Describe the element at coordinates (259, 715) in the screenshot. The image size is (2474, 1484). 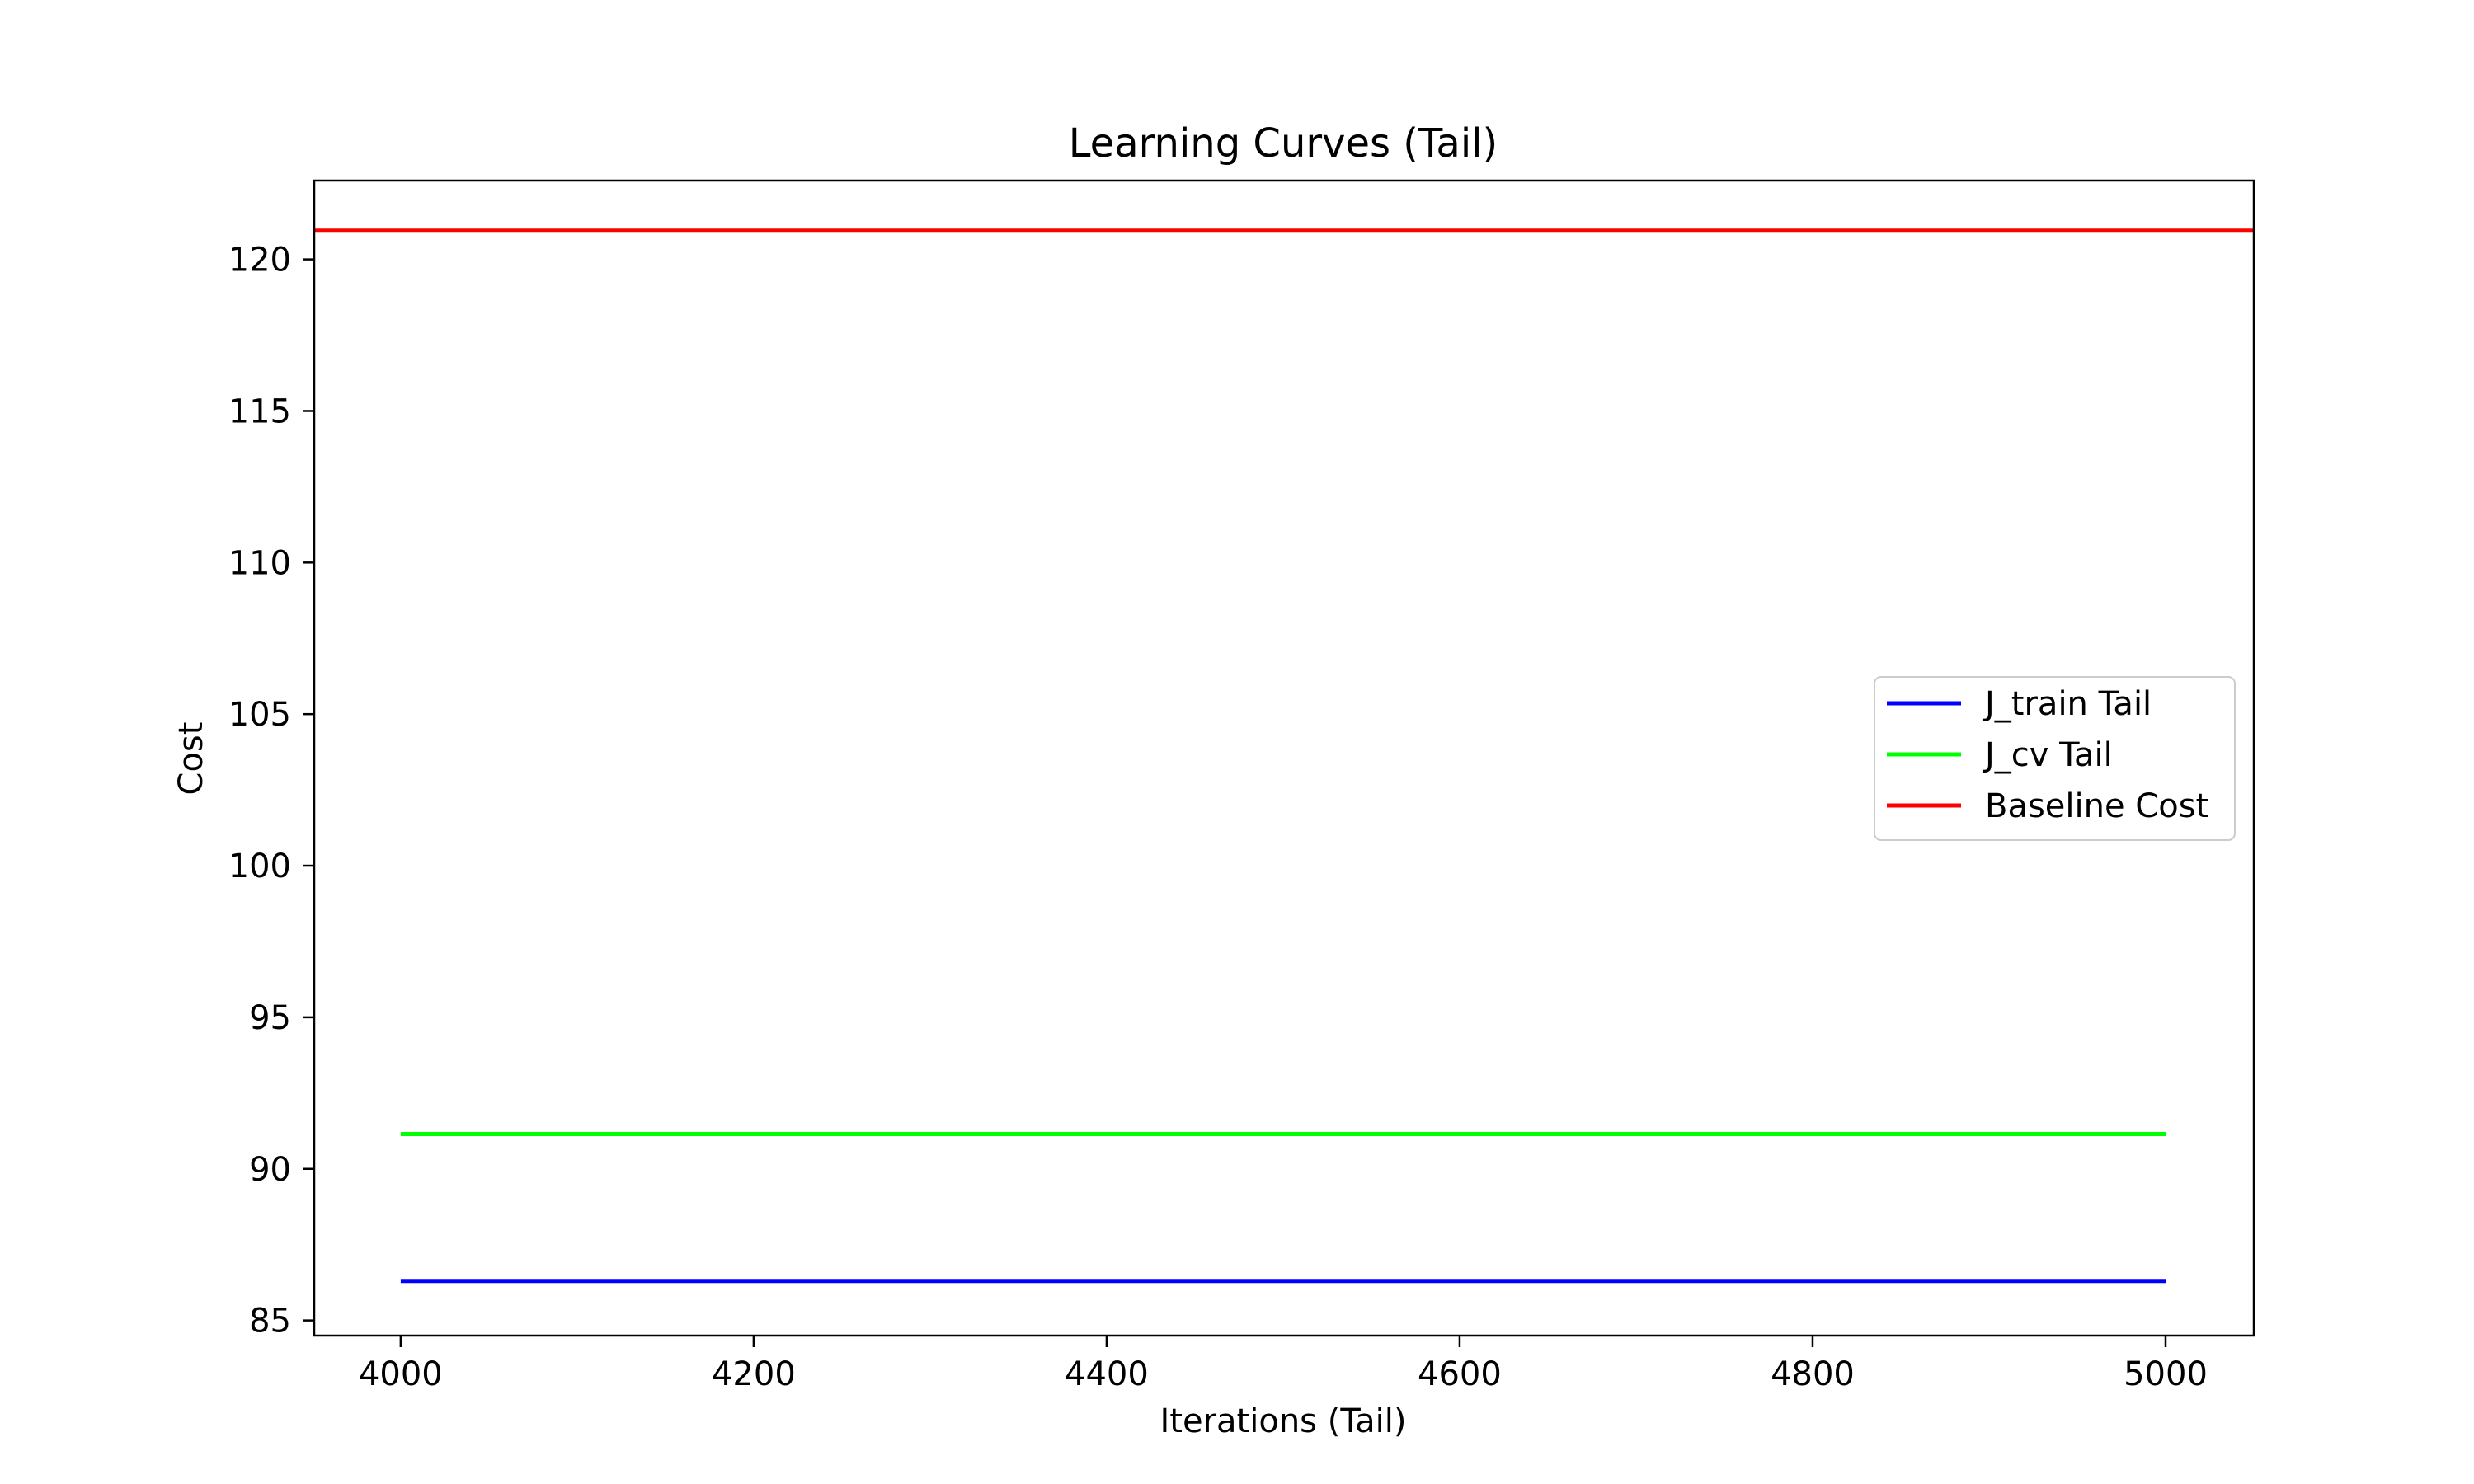
I see `y-tick-label: 105` at that location.